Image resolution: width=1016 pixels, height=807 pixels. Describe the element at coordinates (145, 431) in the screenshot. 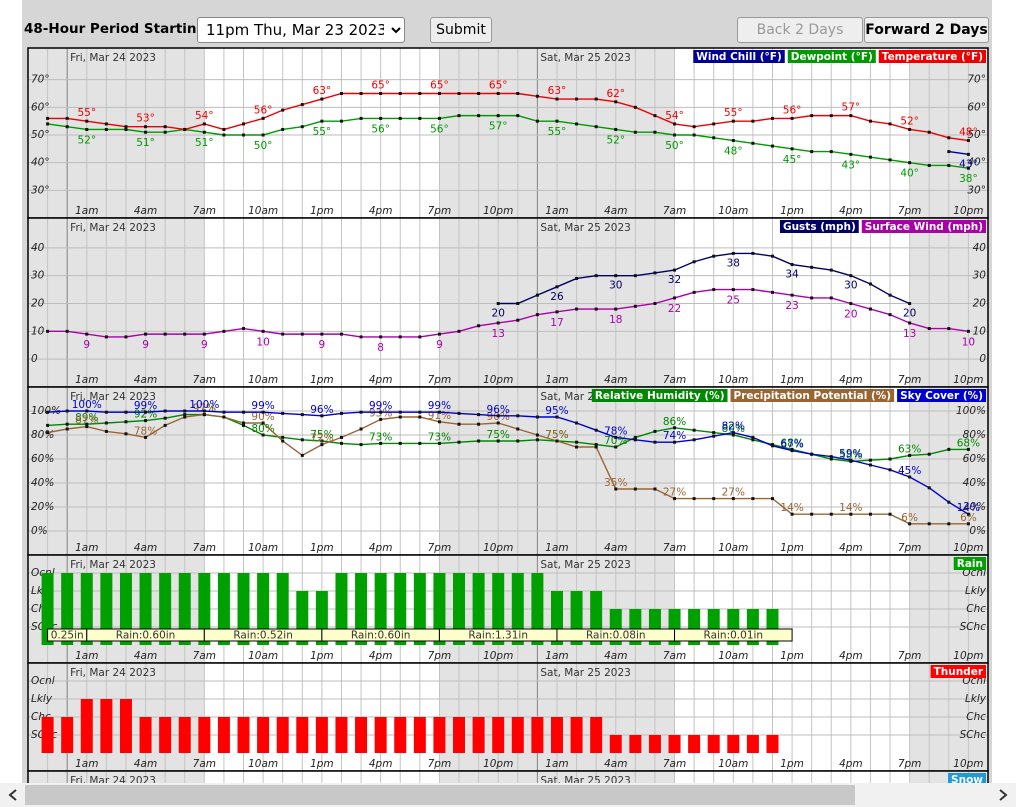

I see `value-label: 78%` at that location.